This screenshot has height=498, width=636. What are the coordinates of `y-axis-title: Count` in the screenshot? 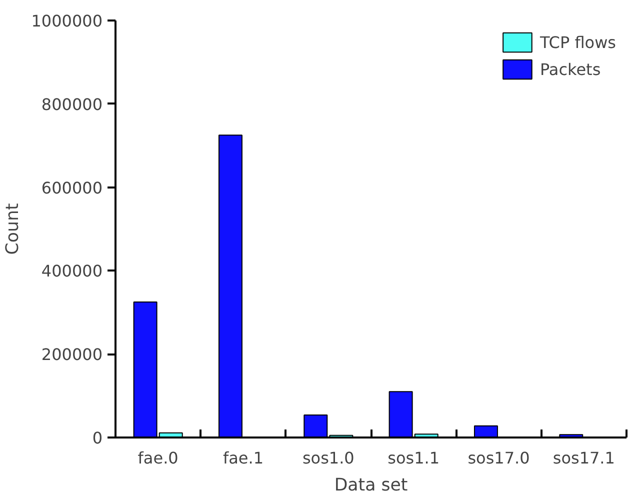 It's located at (13, 229).